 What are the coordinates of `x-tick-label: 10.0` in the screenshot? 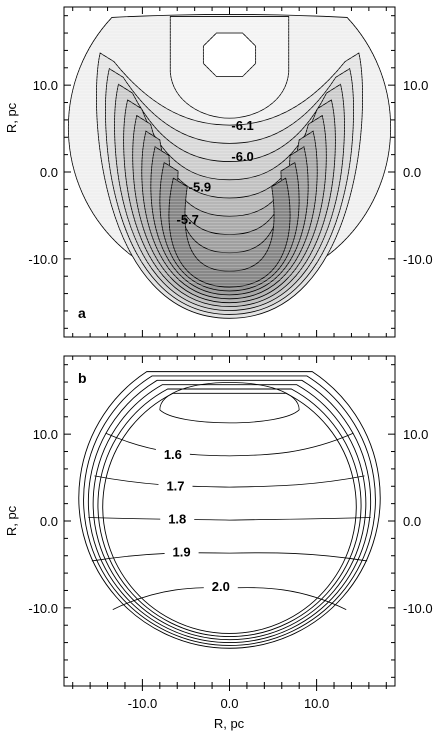 It's located at (316, 703).